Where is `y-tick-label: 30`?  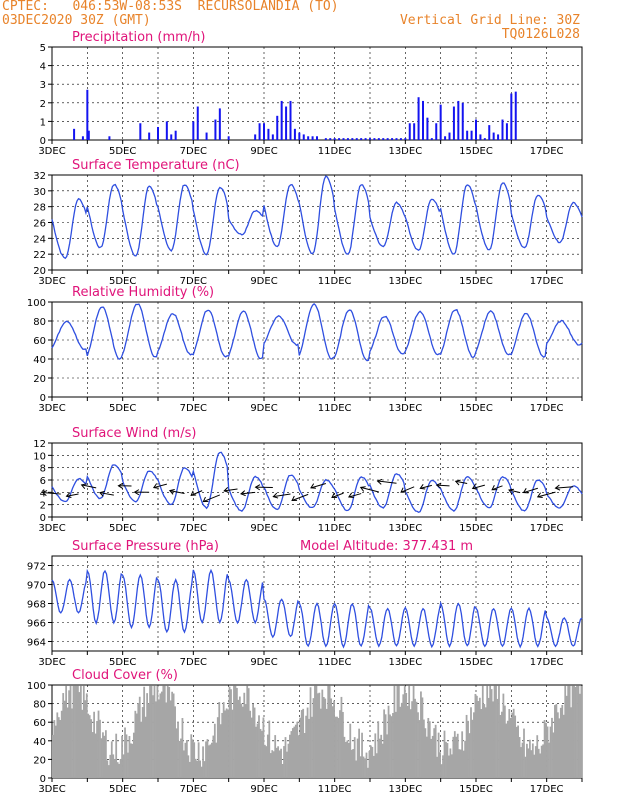
y-tick-label: 30 is located at coordinates (39, 192).